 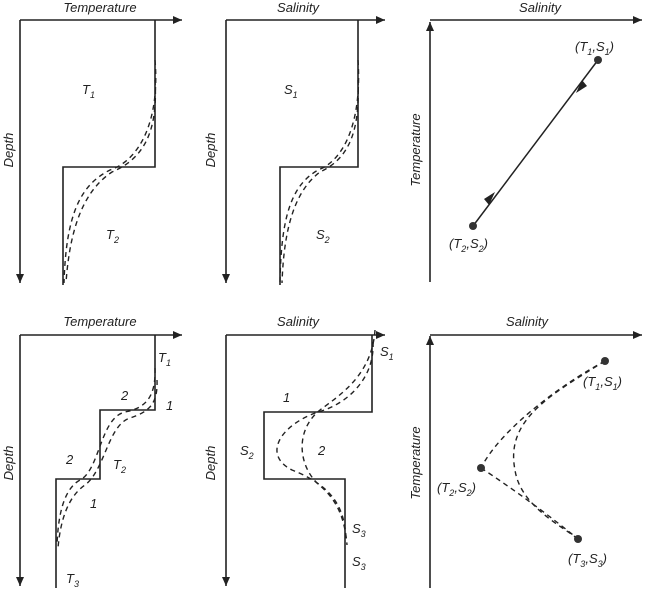 I want to click on panel-bottom-salinity-profile: Salinity Depth S1 S2 S3 S3 1 2, so click(x=298, y=451).